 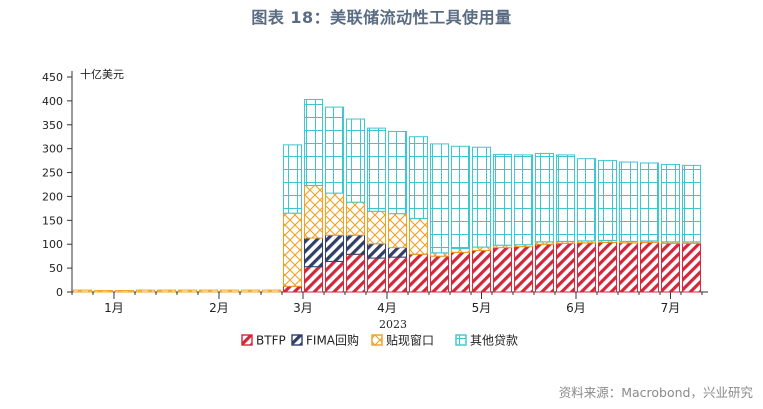 I want to click on legend-label-3: 贴现窗口, so click(x=410, y=341).